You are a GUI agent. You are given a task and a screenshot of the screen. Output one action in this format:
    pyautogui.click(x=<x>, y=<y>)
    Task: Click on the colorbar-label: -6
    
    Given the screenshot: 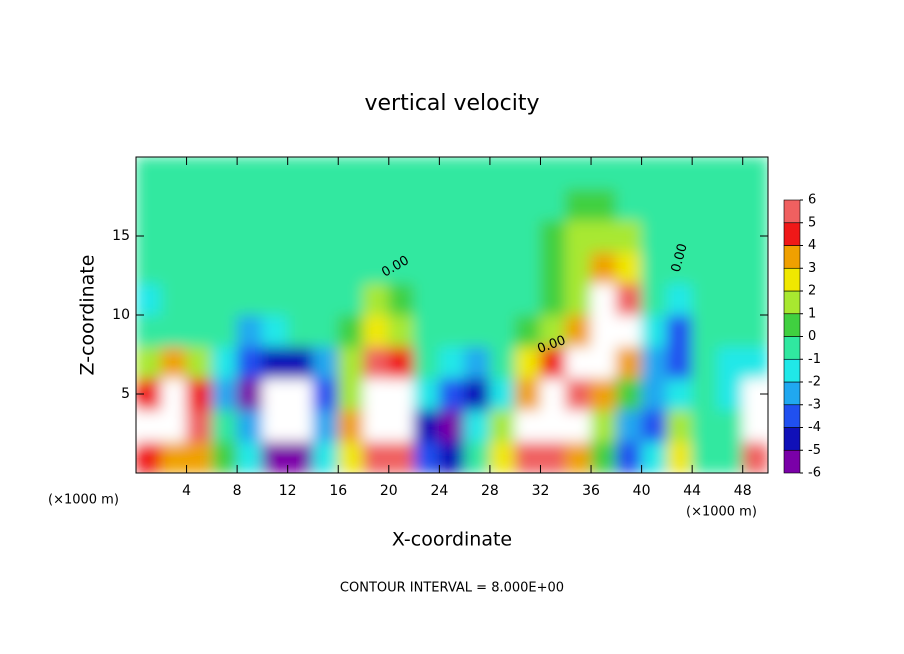 What is the action you would take?
    pyautogui.click(x=814, y=473)
    